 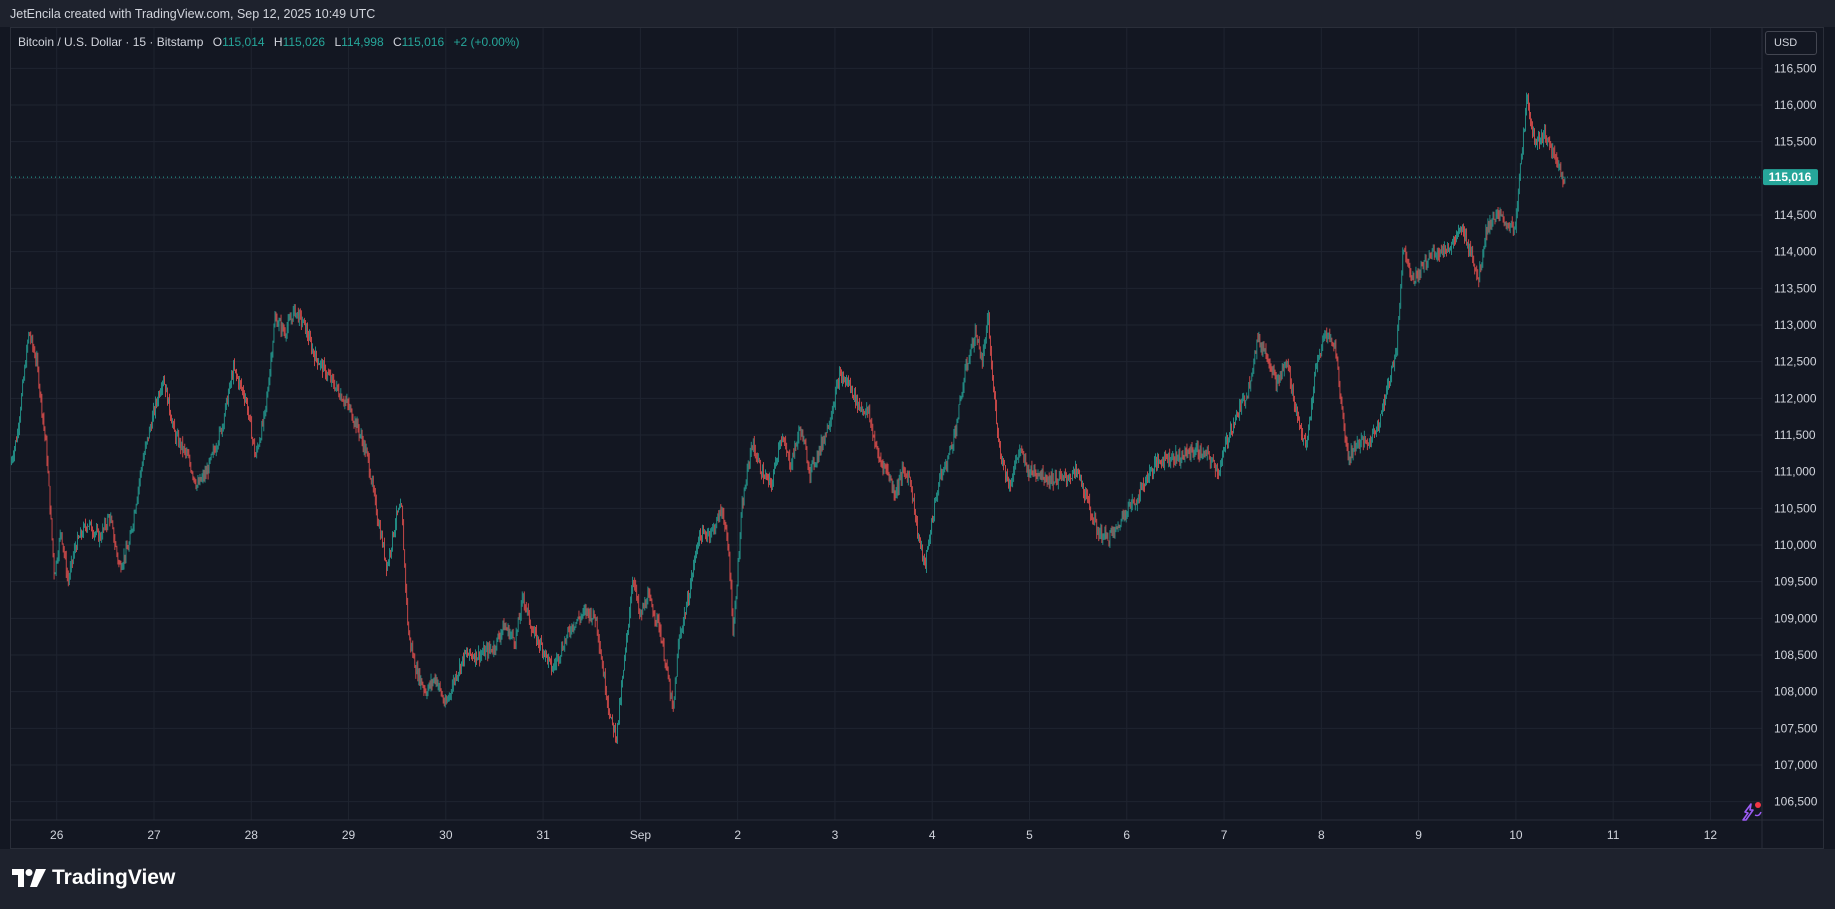 I want to click on price-tick-label: 111,000, so click(x=1795, y=472).